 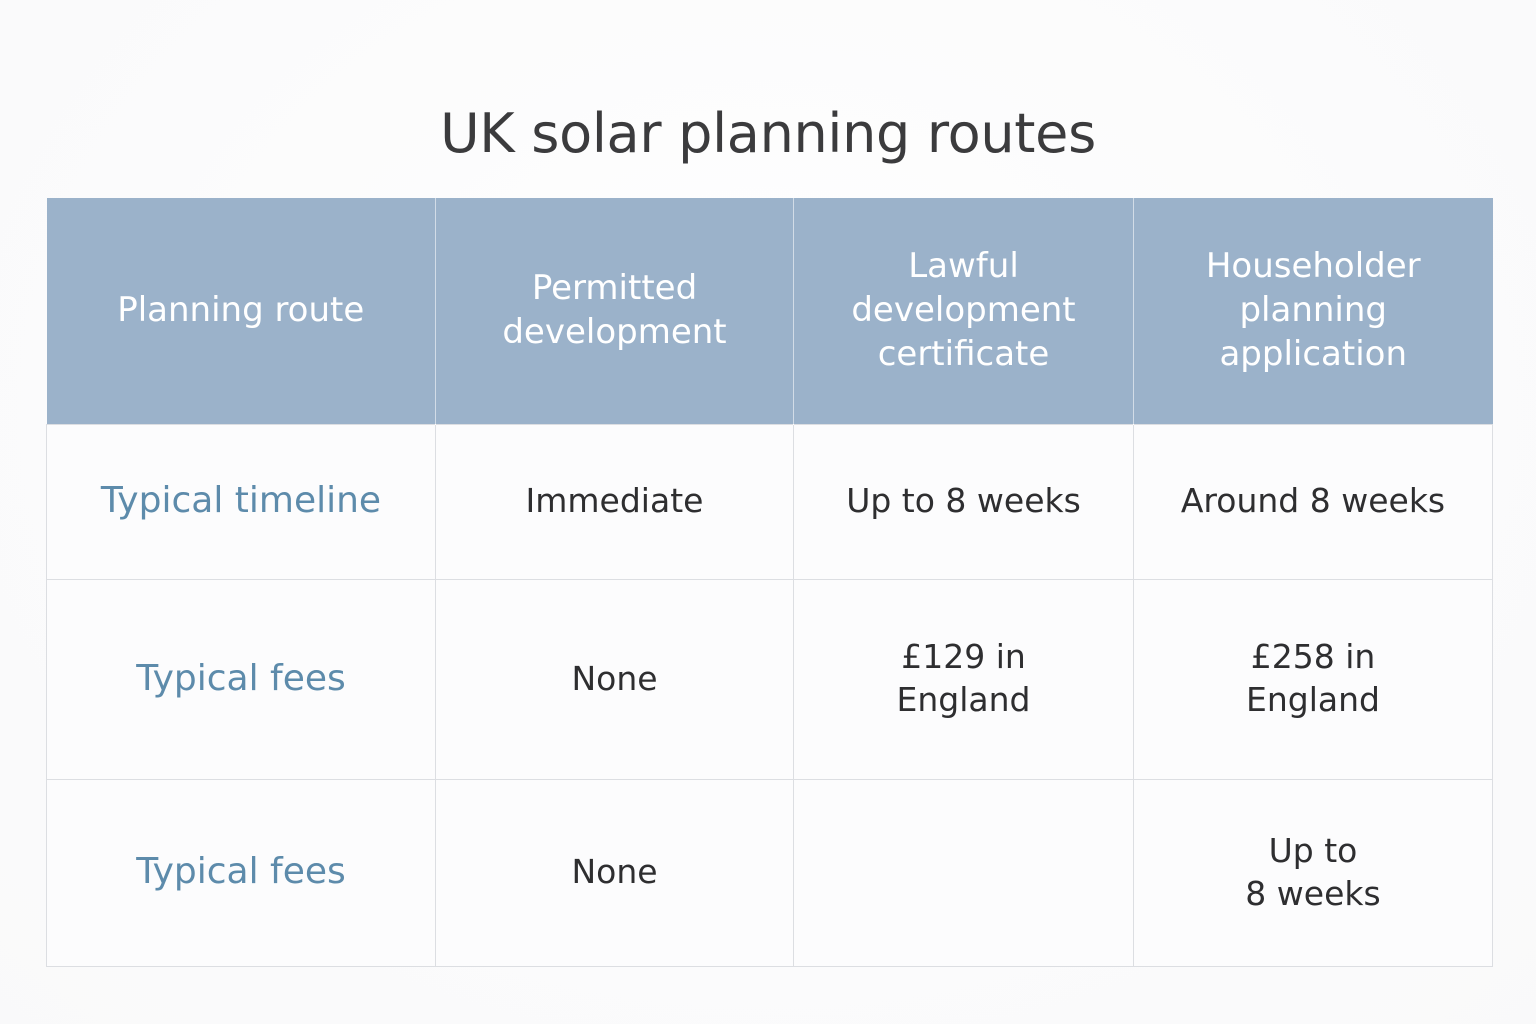 What do you see at coordinates (963, 353) in the screenshot?
I see `column-header-line: certificate` at bounding box center [963, 353].